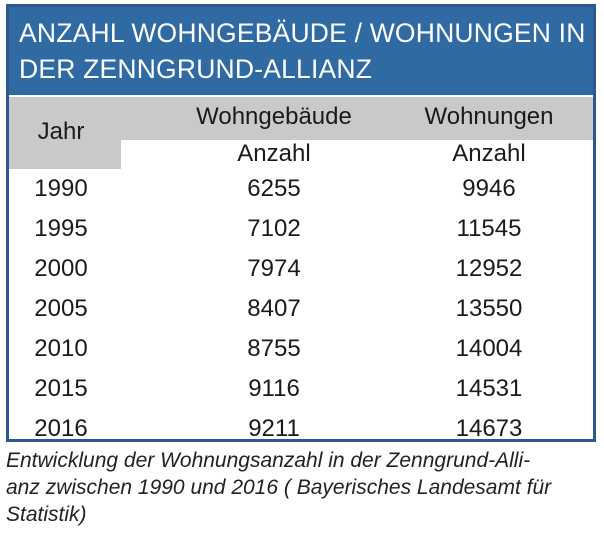 The image size is (604, 540). Describe the element at coordinates (196, 69) in the screenshot. I see `title-line-2: DER ZENNGRUND-ALLIANZ` at that location.